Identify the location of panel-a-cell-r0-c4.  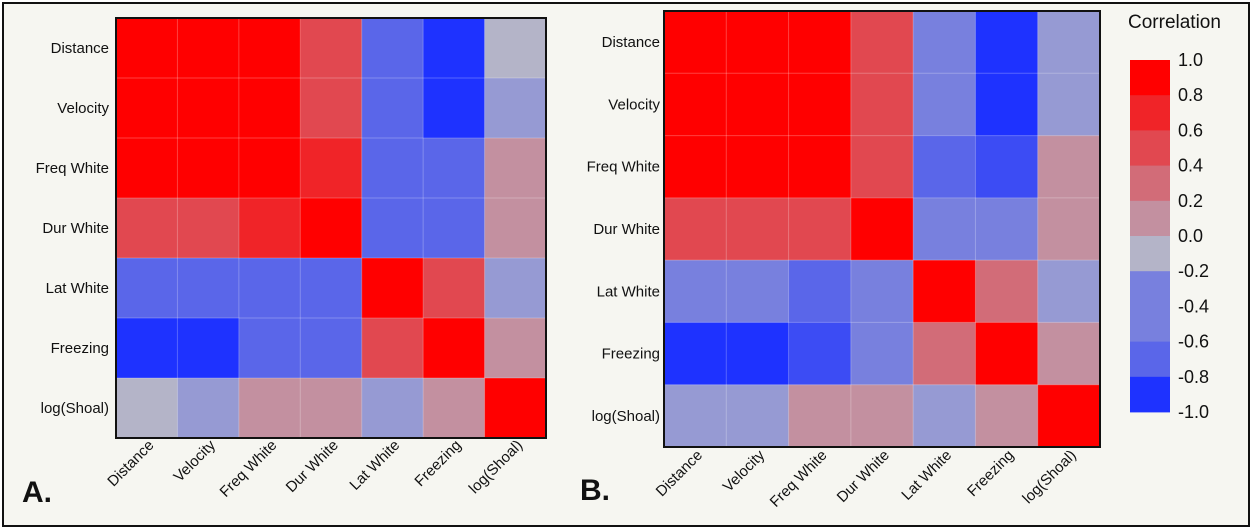
(392, 48).